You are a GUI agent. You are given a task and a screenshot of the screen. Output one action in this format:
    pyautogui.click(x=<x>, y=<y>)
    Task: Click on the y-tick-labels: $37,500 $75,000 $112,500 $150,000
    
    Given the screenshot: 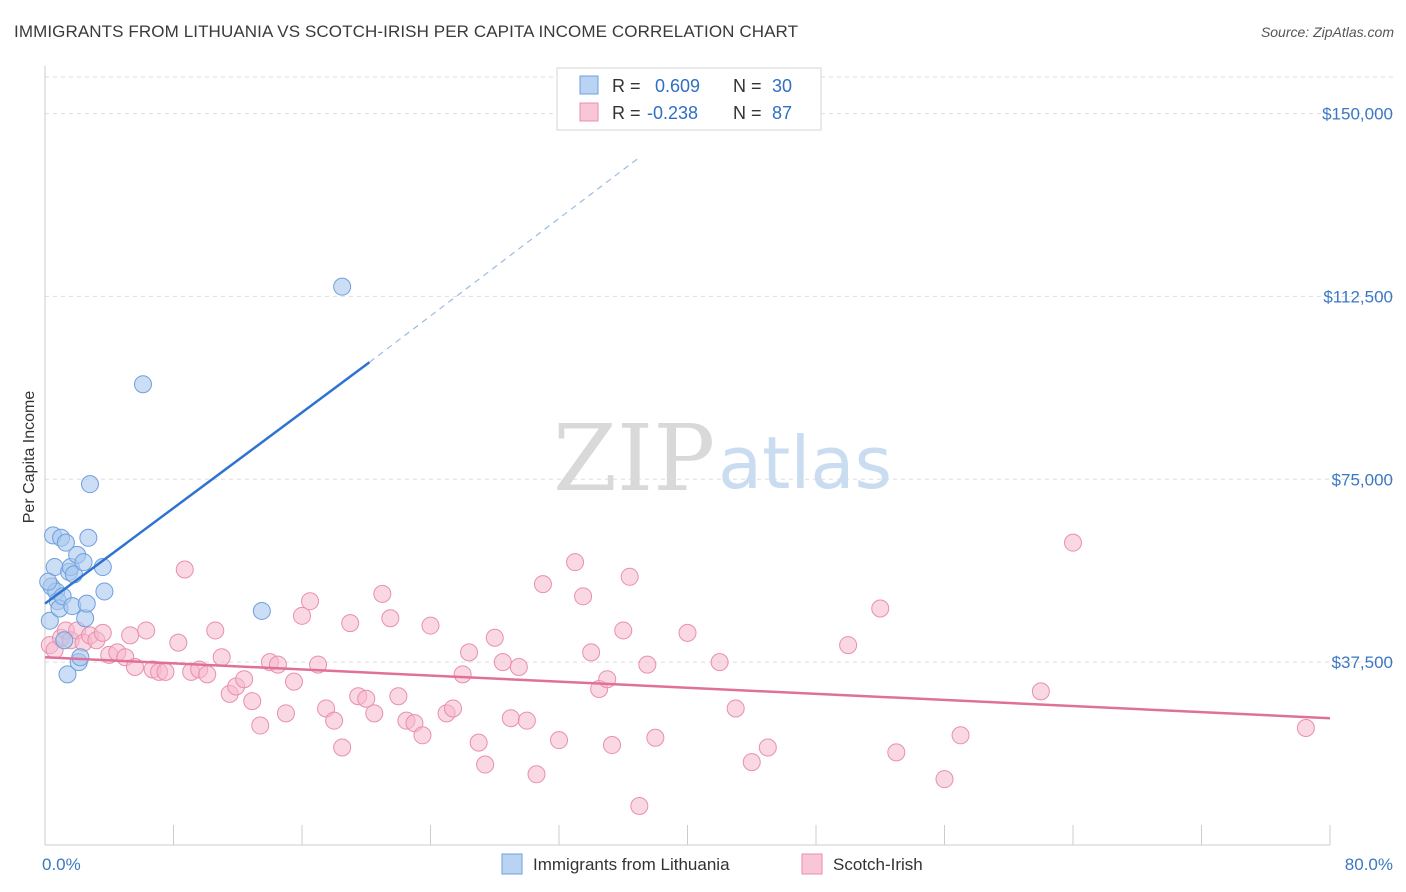 What is the action you would take?
    pyautogui.click(x=1357, y=389)
    